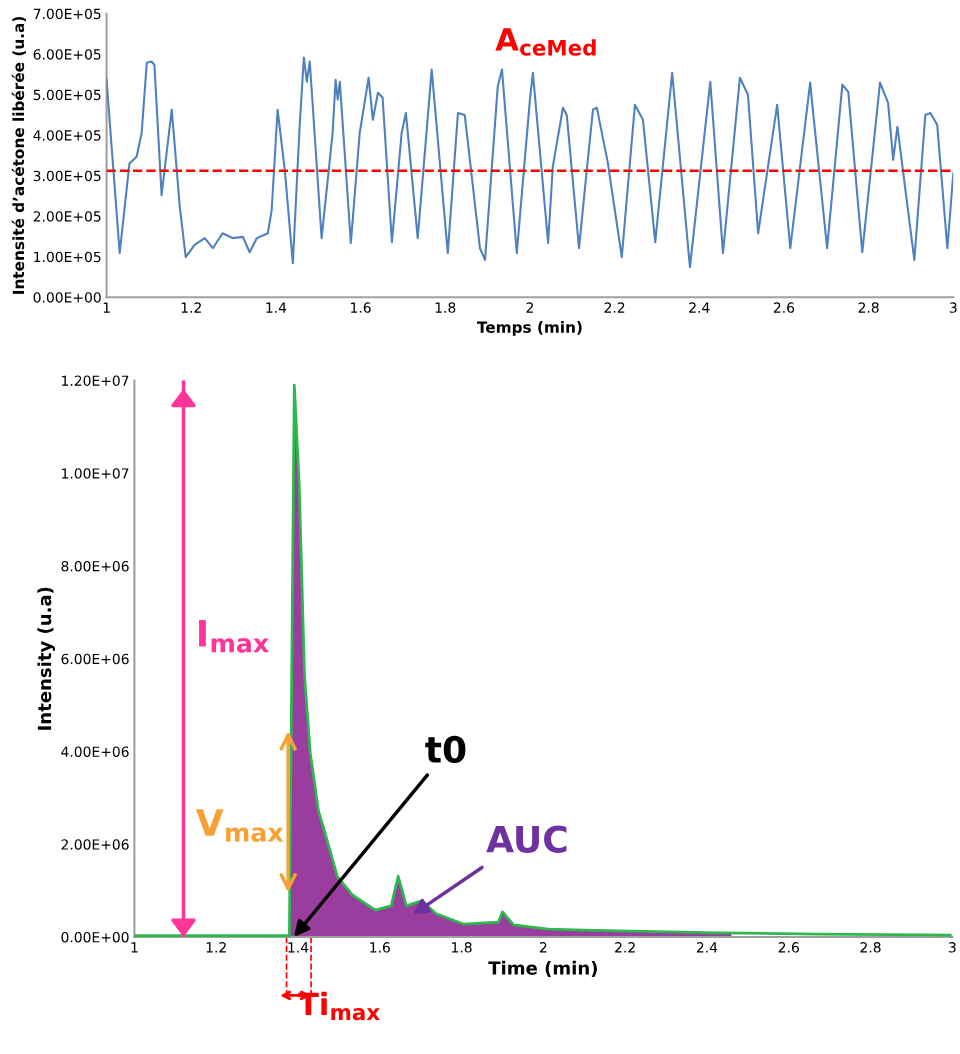  What do you see at coordinates (95, 566) in the screenshot?
I see `y-tick-label: 8.00E+06` at bounding box center [95, 566].